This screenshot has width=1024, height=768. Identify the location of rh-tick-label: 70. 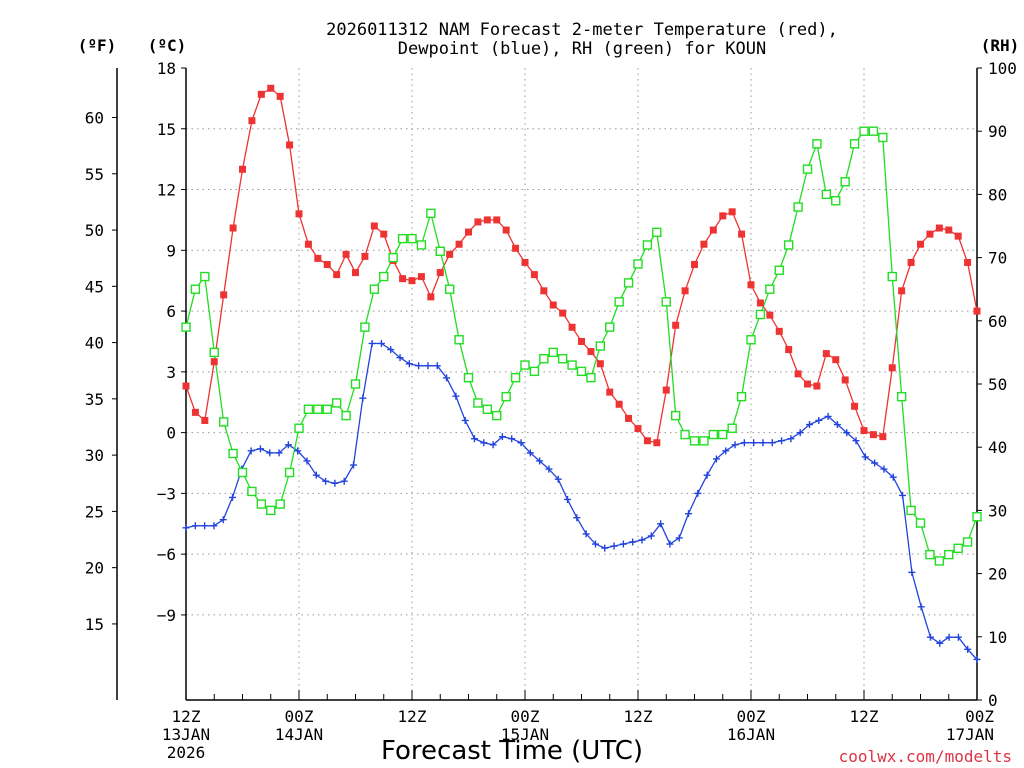
(997, 258).